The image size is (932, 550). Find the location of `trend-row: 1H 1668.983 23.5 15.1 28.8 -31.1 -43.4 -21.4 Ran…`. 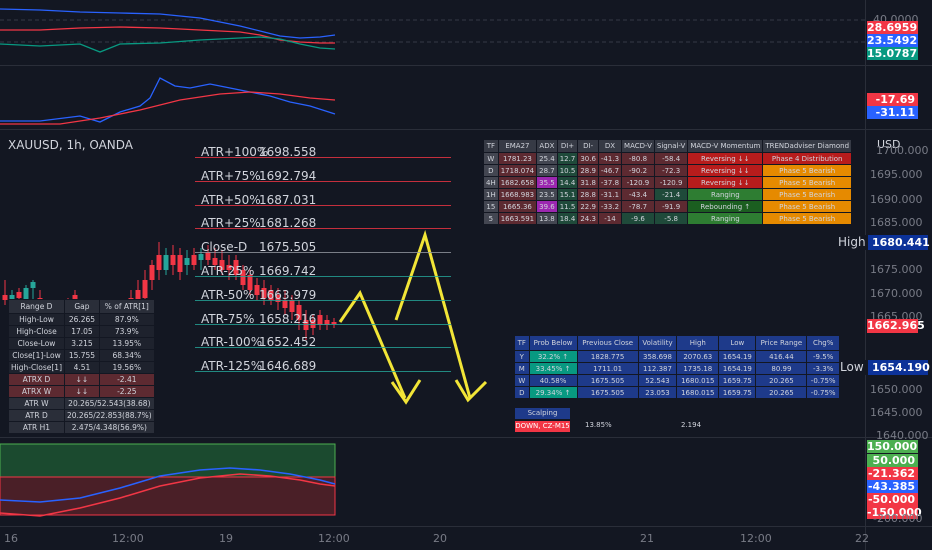

trend-row: 1H 1668.983 23.5 15.1 28.8 -31.1 -43.4 -21.4 Ran… is located at coordinates (668, 194).